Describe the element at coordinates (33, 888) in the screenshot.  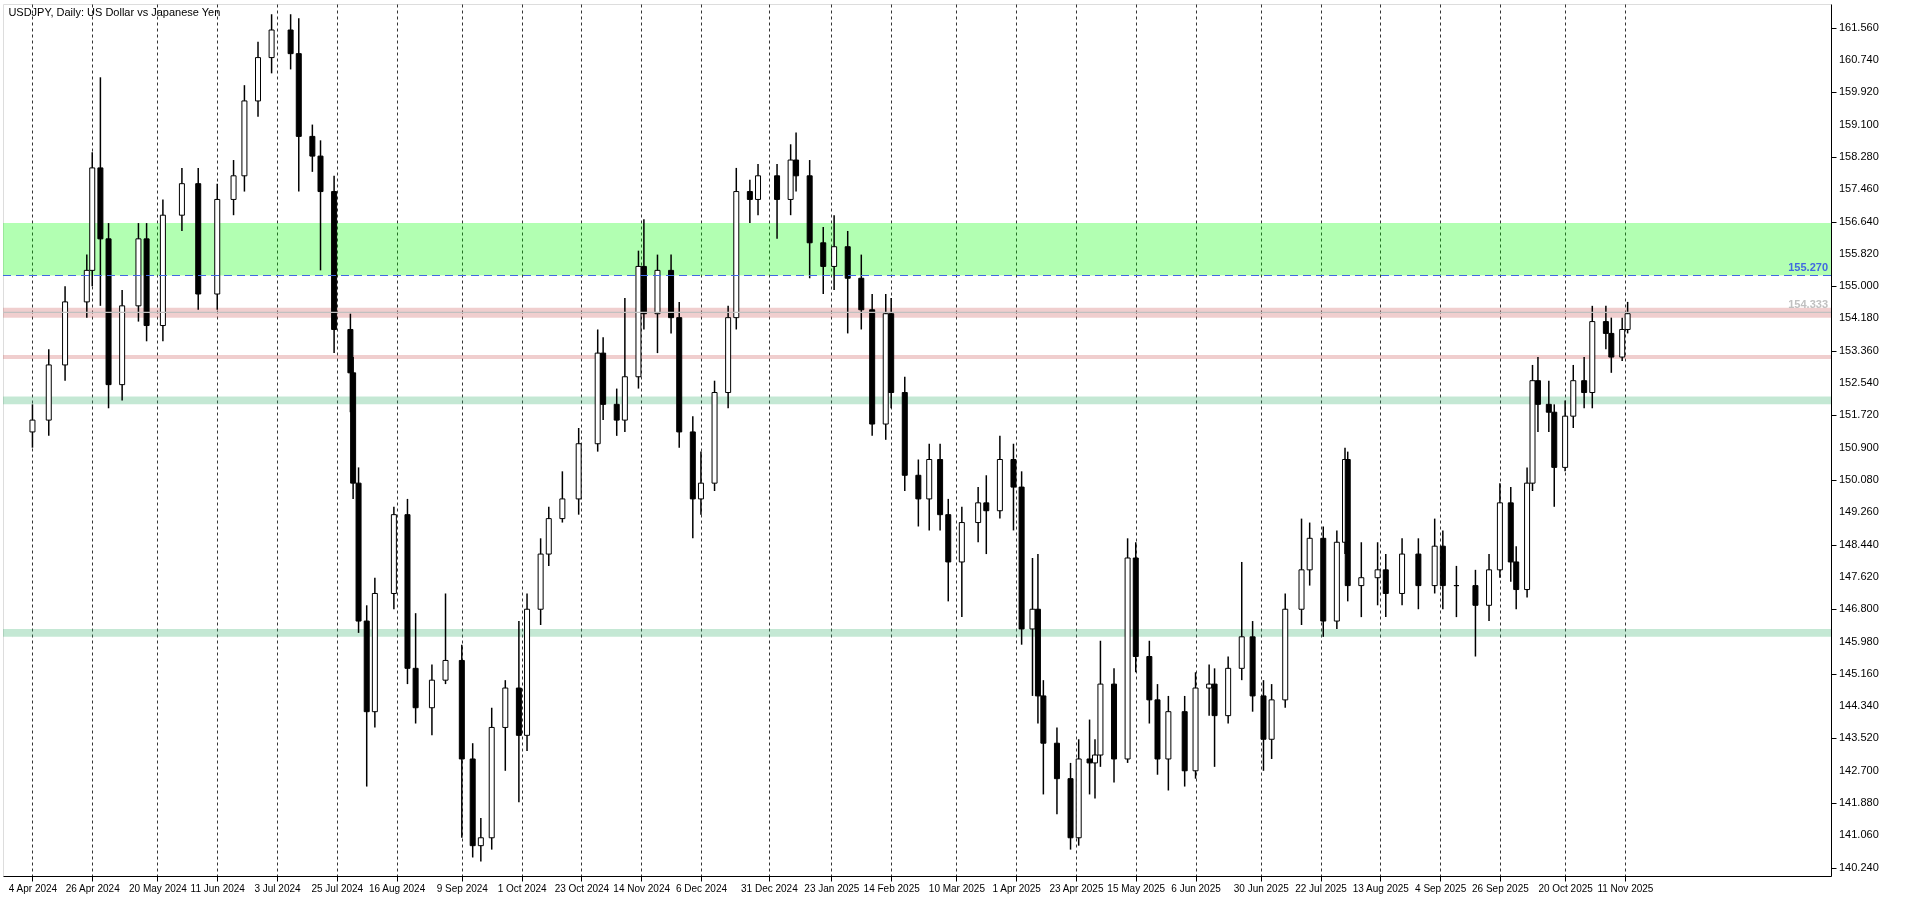
I see `x-tick-label: 4 Apr 2024` at that location.